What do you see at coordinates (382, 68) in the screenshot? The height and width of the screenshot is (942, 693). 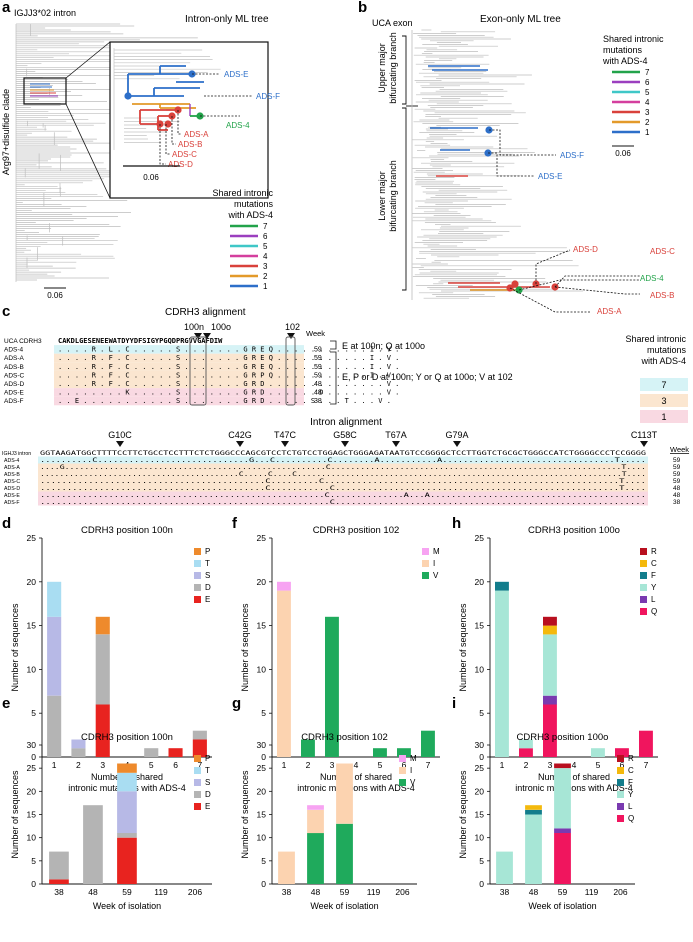 I see `upper-branch-label-1: Upper major` at bounding box center [382, 68].